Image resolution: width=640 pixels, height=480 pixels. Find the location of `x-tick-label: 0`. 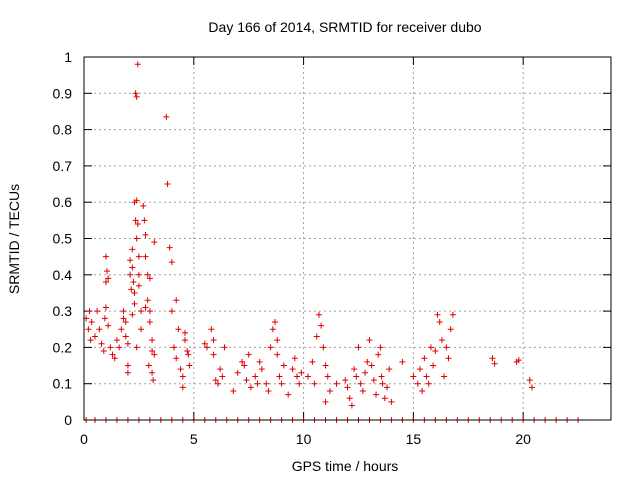

x-tick-label: 0 is located at coordinates (84, 439).